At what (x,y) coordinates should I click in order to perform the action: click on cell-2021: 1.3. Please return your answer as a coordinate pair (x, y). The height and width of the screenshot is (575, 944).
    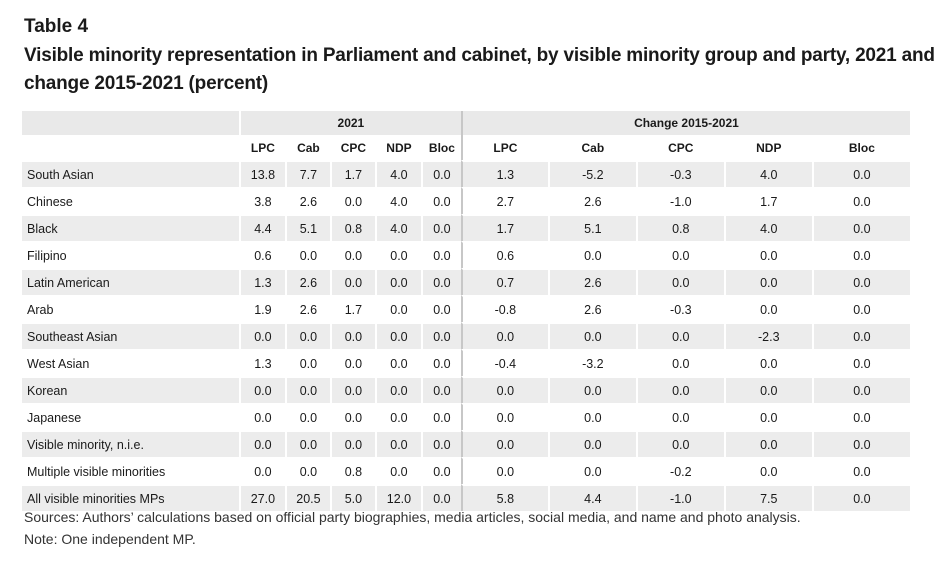
    Looking at the image, I should click on (263, 281).